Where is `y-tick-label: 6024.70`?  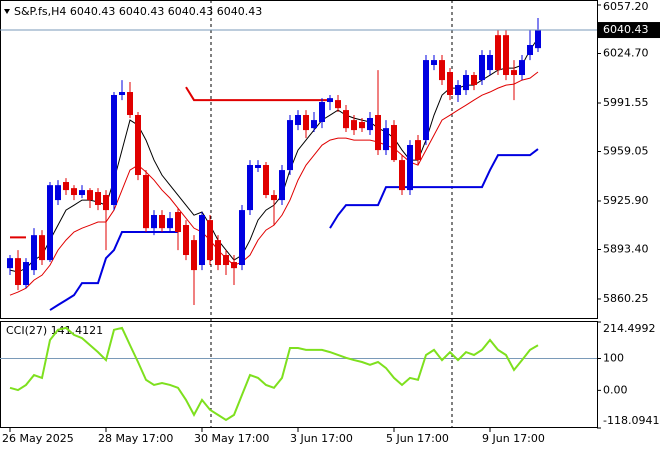
y-tick-label: 6024.70 is located at coordinates (626, 53).